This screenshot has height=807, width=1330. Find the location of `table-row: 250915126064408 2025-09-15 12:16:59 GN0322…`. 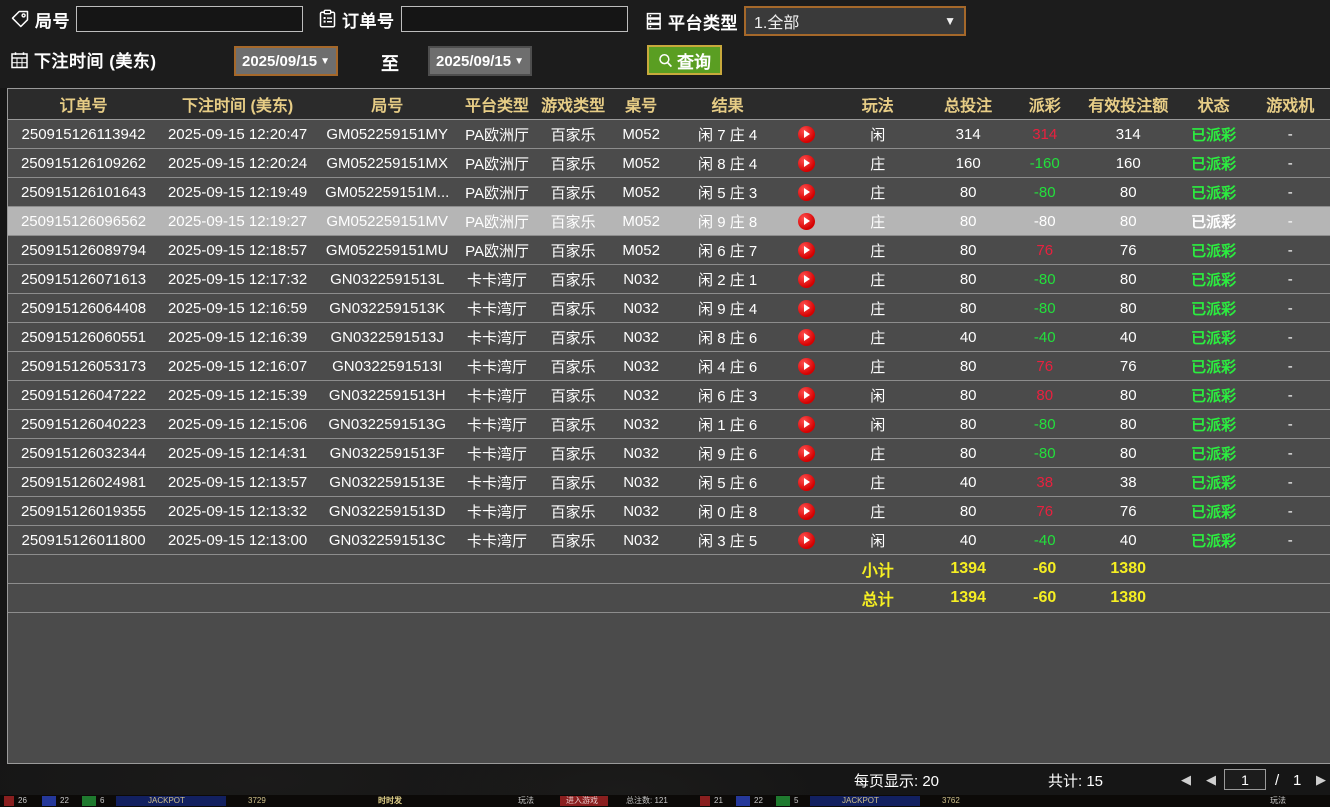

table-row: 250915126064408 2025-09-15 12:16:59 GN0322… is located at coordinates (669, 308).